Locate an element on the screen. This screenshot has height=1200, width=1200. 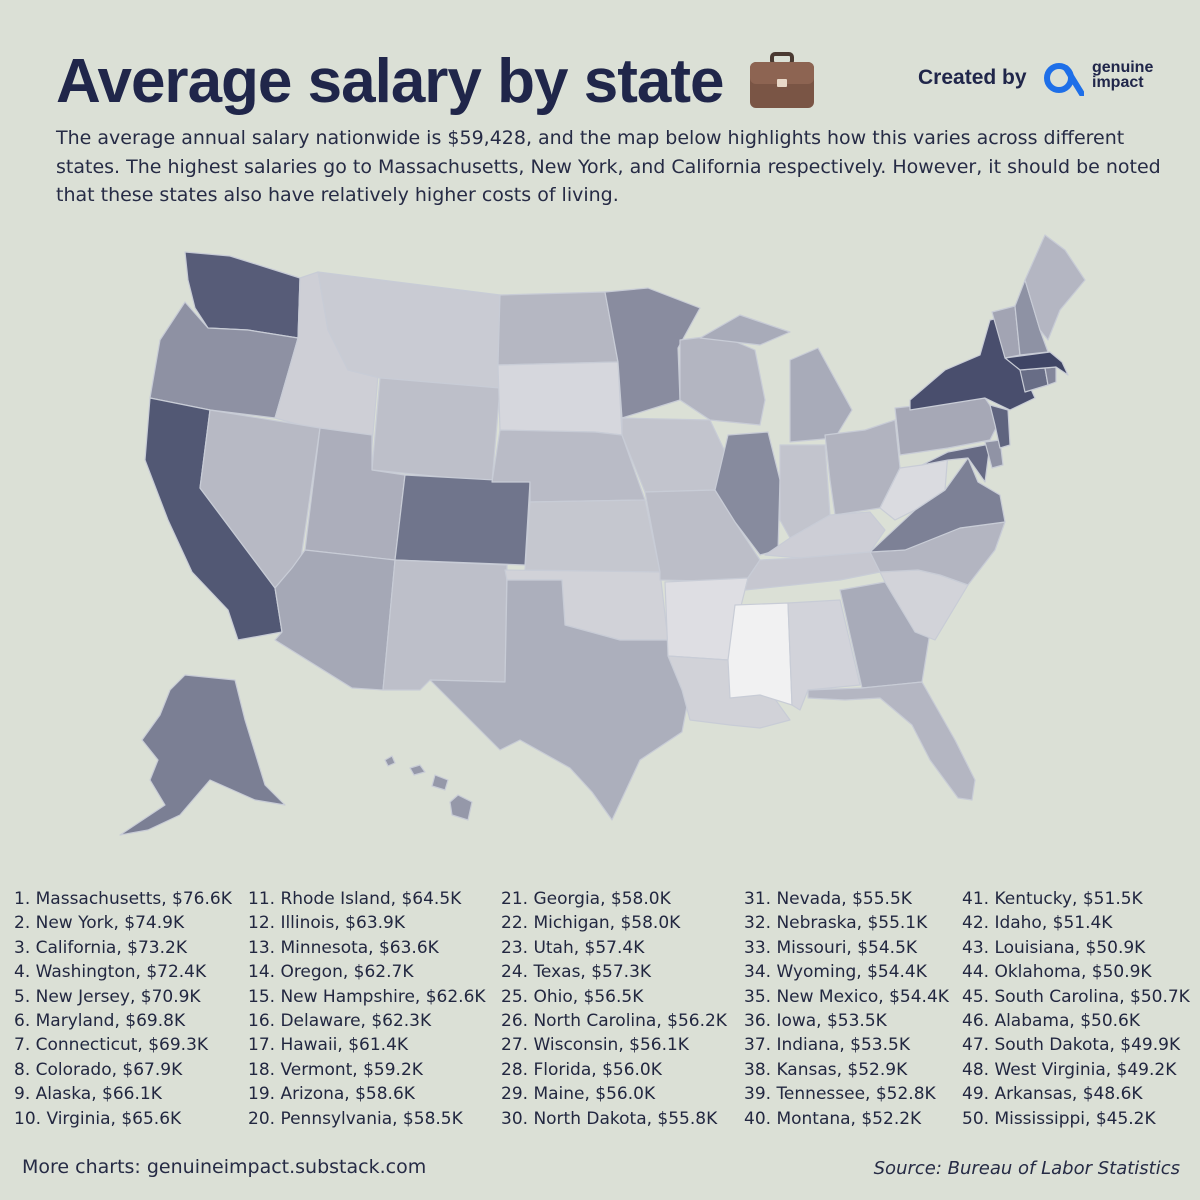
created-by-label: Created by is located at coordinates (972, 77).